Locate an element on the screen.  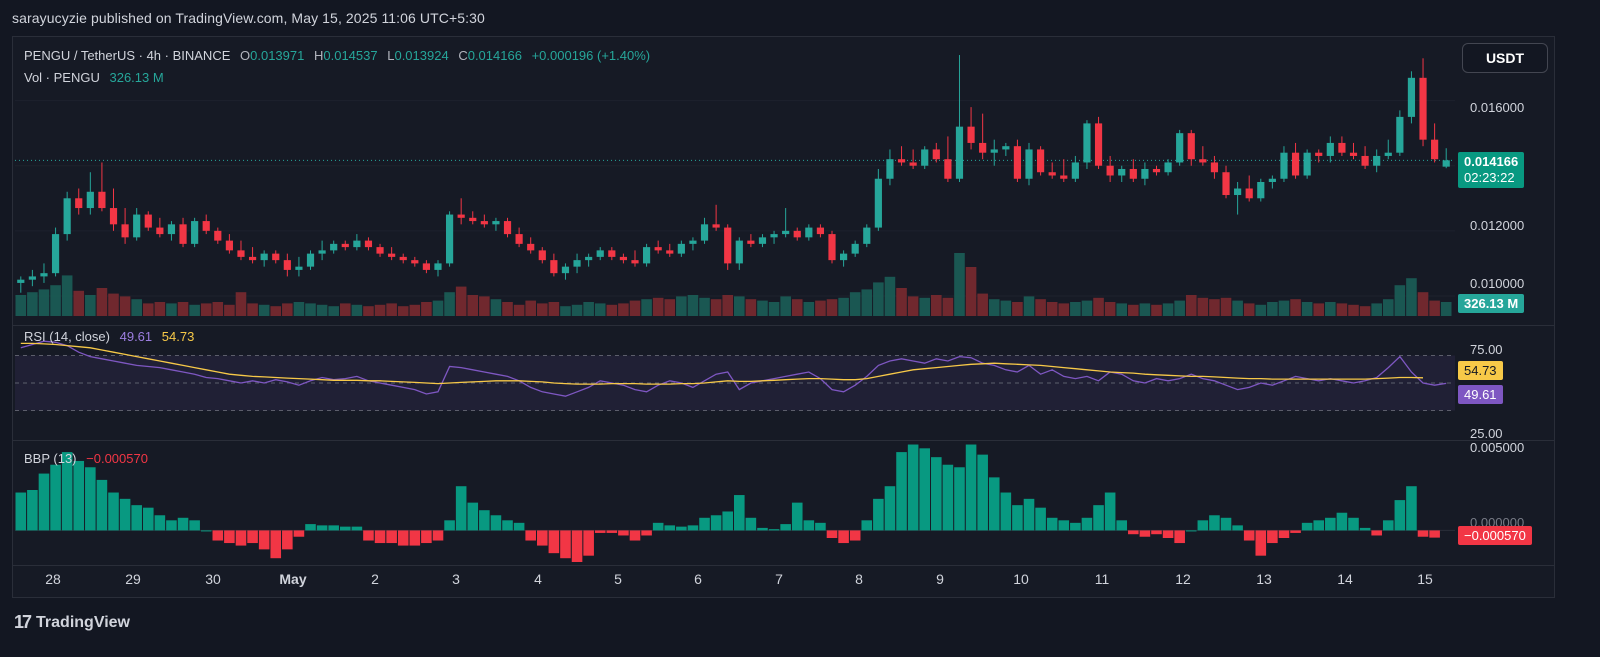
rsi-tick-75: 75.00 is located at coordinates (1486, 349).